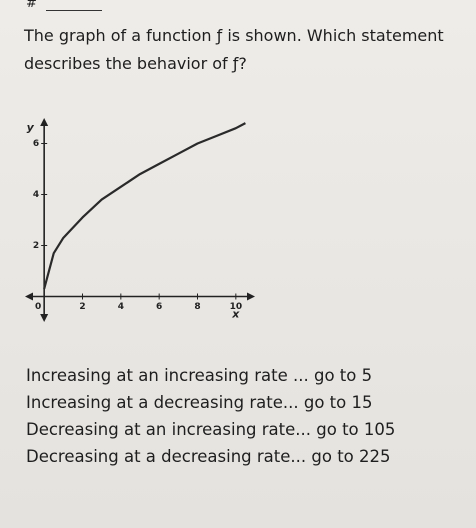  I want to click on x-tick-label: 2, so click(82, 307).